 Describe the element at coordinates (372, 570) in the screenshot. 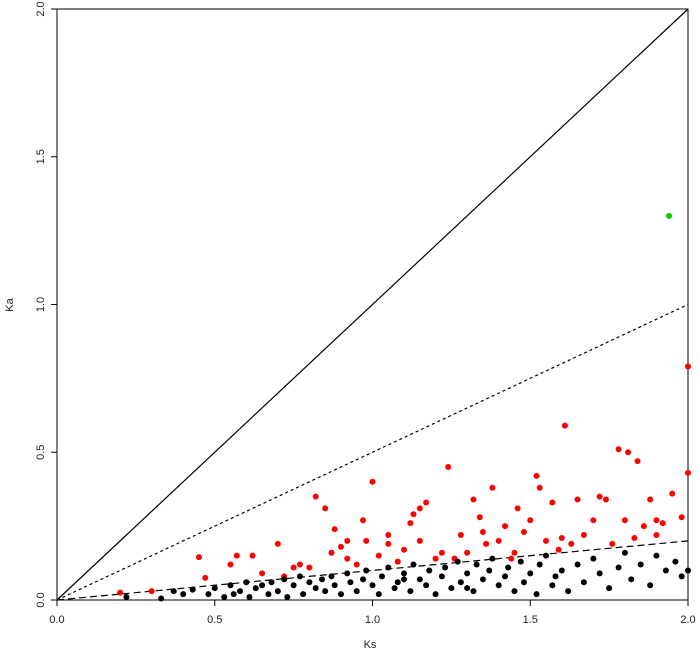

I see `reference-line` at that location.